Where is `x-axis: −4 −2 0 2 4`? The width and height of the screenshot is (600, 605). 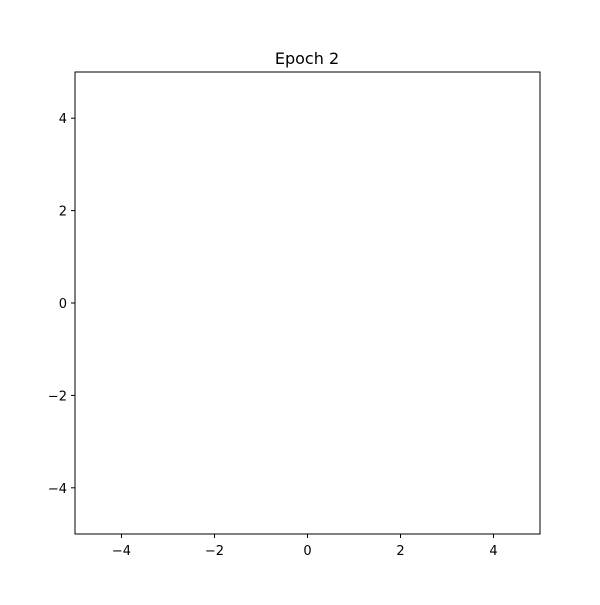
x-axis: −4 −2 0 2 4 is located at coordinates (305, 546).